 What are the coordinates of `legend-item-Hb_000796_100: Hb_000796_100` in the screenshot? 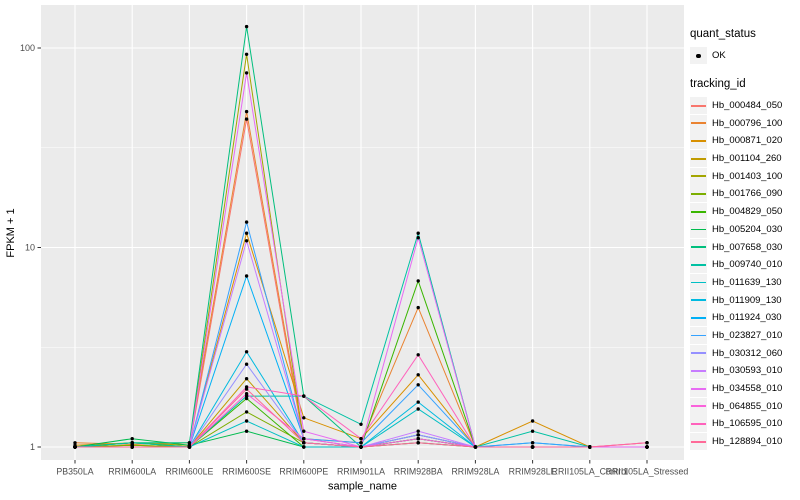 It's located at (744, 123).